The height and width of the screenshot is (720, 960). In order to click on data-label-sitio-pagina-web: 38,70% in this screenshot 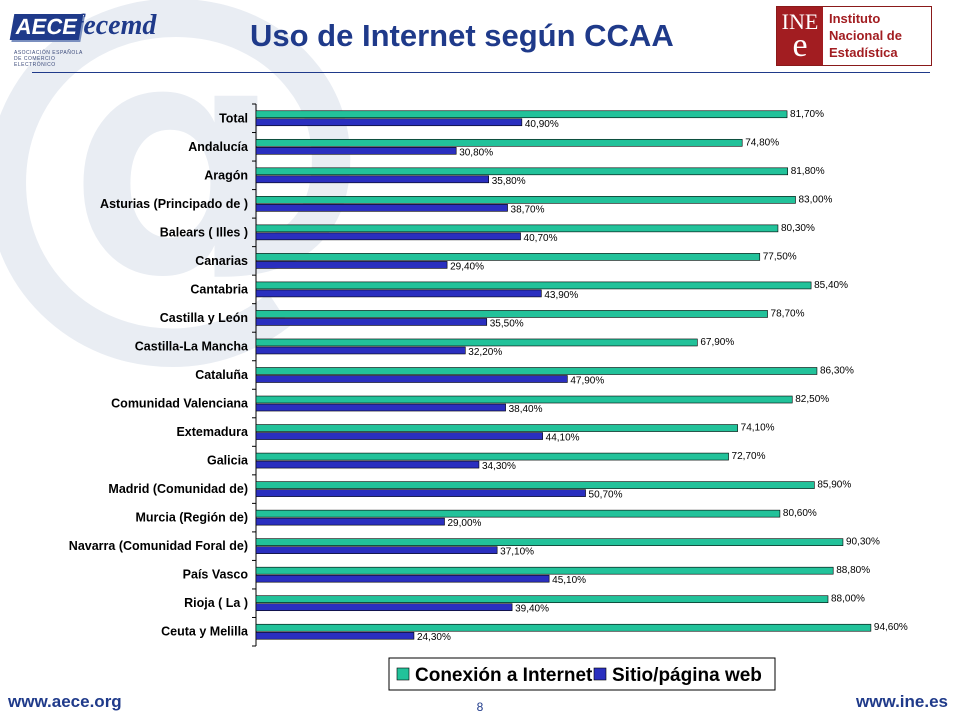, I will do `click(528, 209)`.